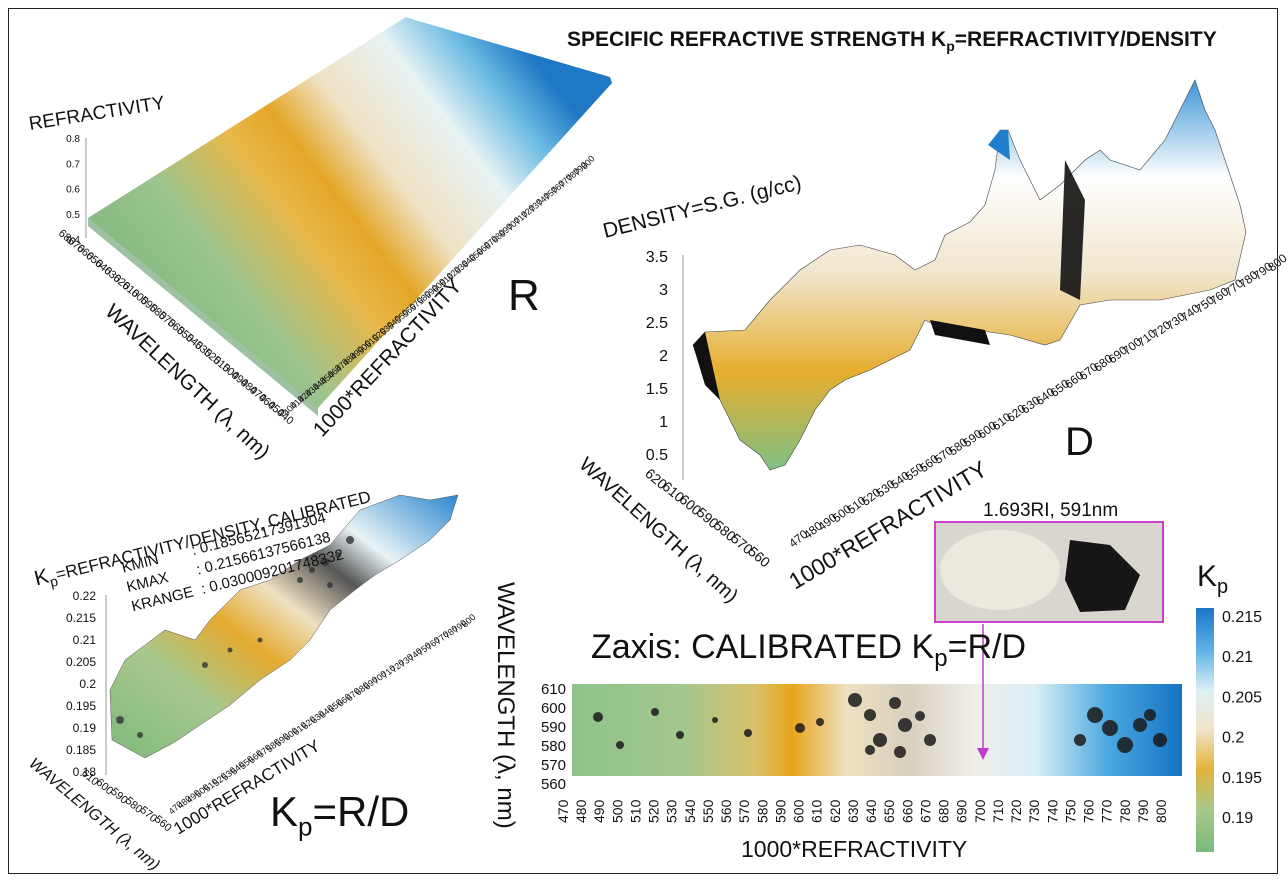 This screenshot has width=1288, height=884. I want to click on panel-d-z-tick: 1.5, so click(657, 389).